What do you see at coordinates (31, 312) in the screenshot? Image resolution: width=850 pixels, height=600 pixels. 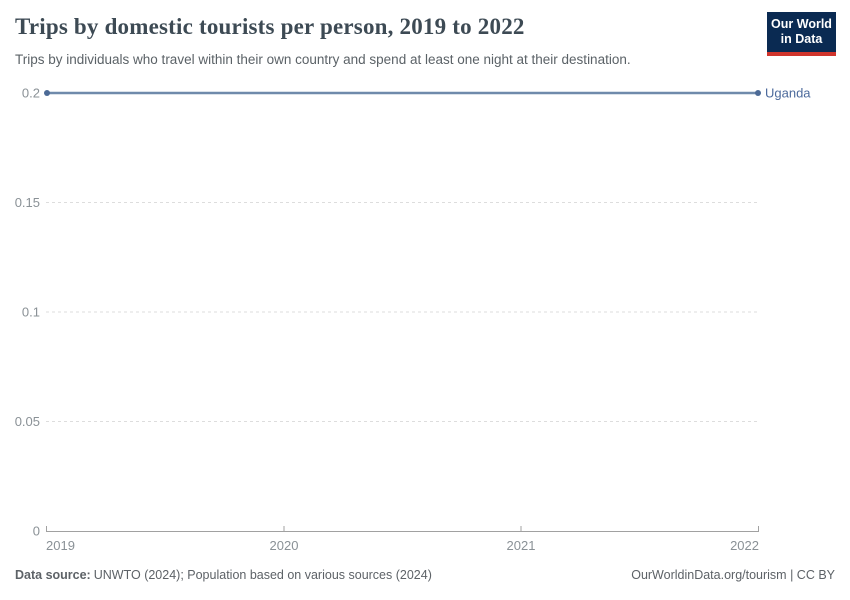 I see `y-tick-label: 0.1` at bounding box center [31, 312].